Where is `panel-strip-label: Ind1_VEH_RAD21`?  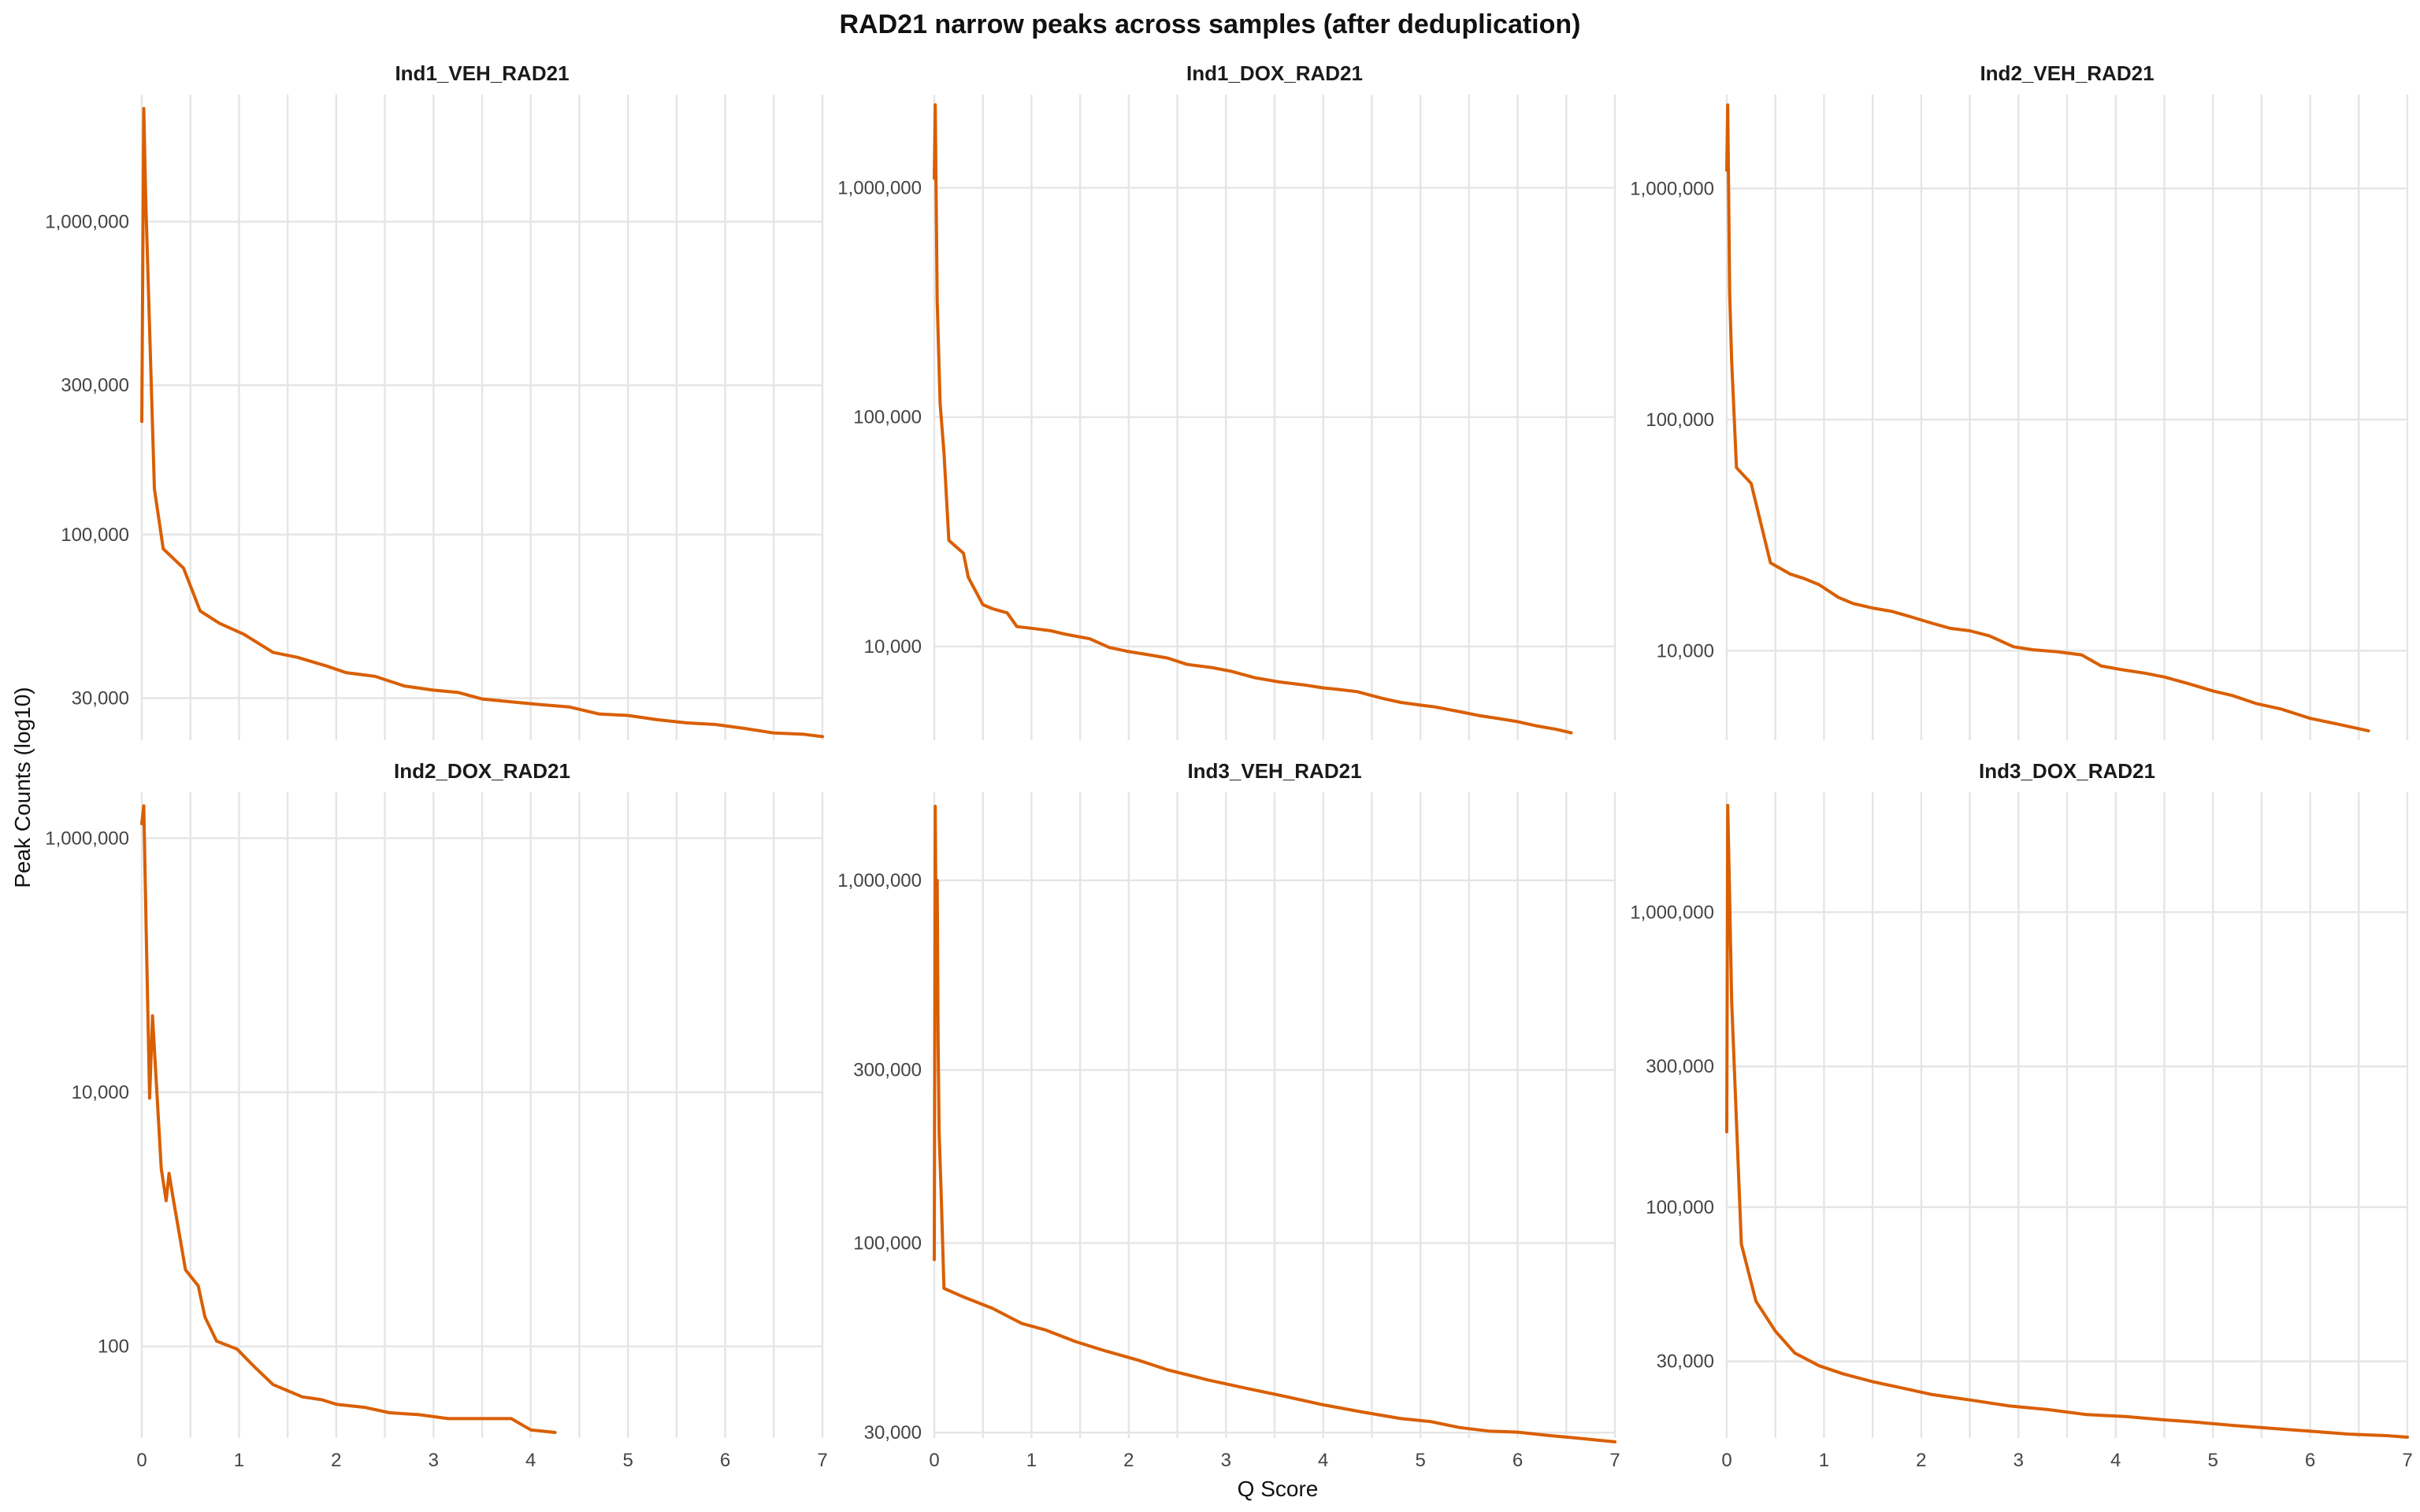 panel-strip-label: Ind1_VEH_RAD21 is located at coordinates (482, 73).